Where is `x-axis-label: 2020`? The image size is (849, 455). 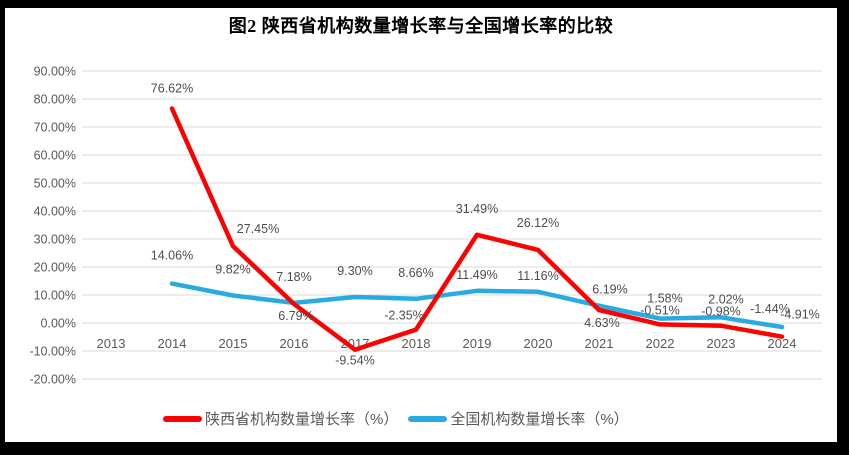 x-axis-label: 2020 is located at coordinates (538, 343).